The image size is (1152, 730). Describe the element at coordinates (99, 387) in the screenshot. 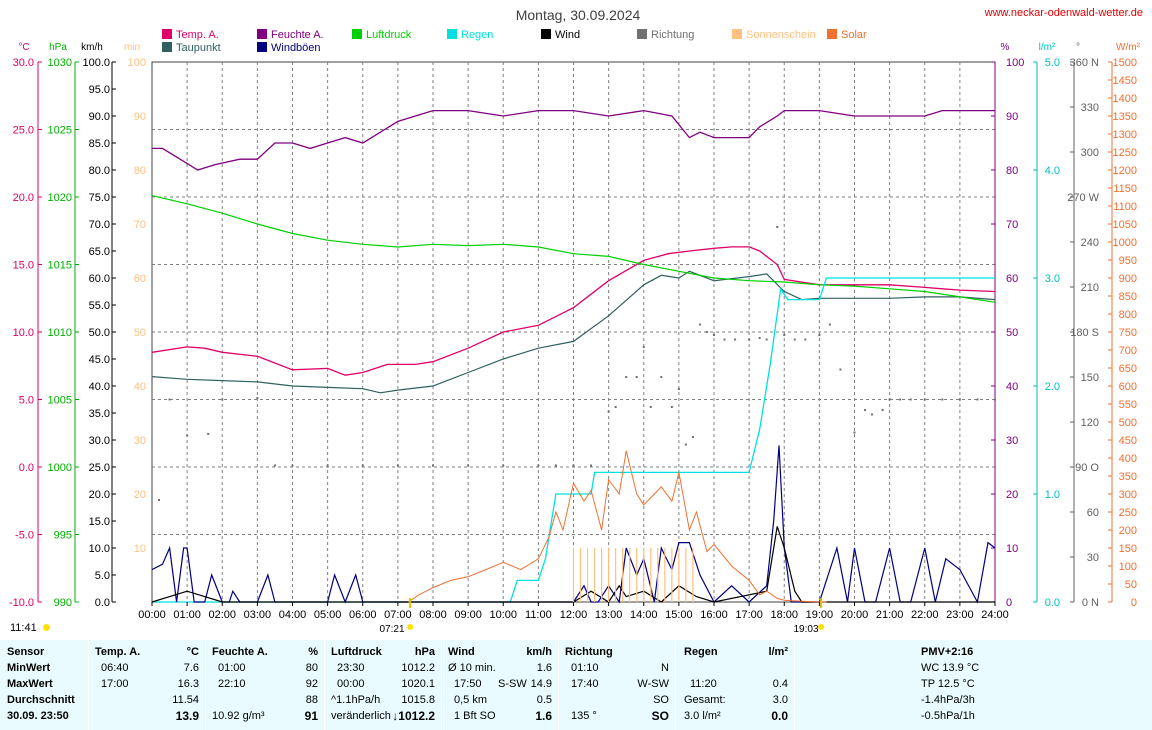

I see `axis-tick-label-wind: 40.0` at that location.